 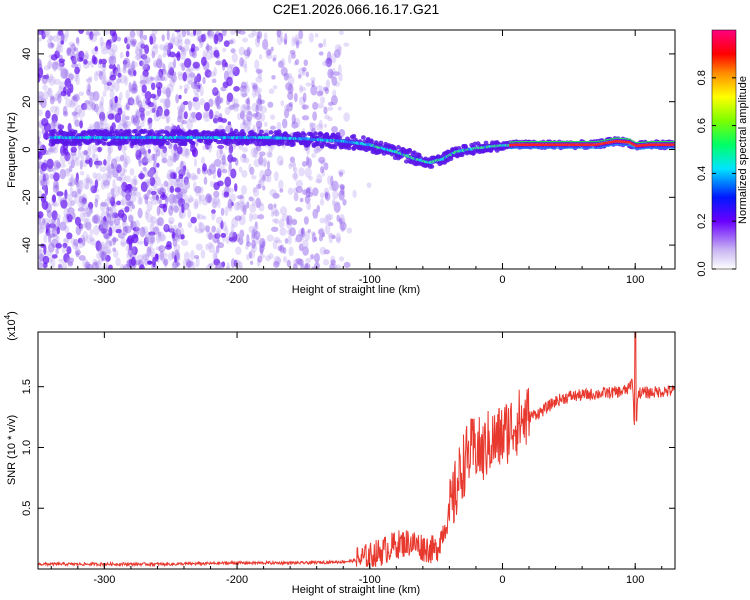 What do you see at coordinates (10, 326) in the screenshot?
I see `snr-scale-label: (x104)` at bounding box center [10, 326].